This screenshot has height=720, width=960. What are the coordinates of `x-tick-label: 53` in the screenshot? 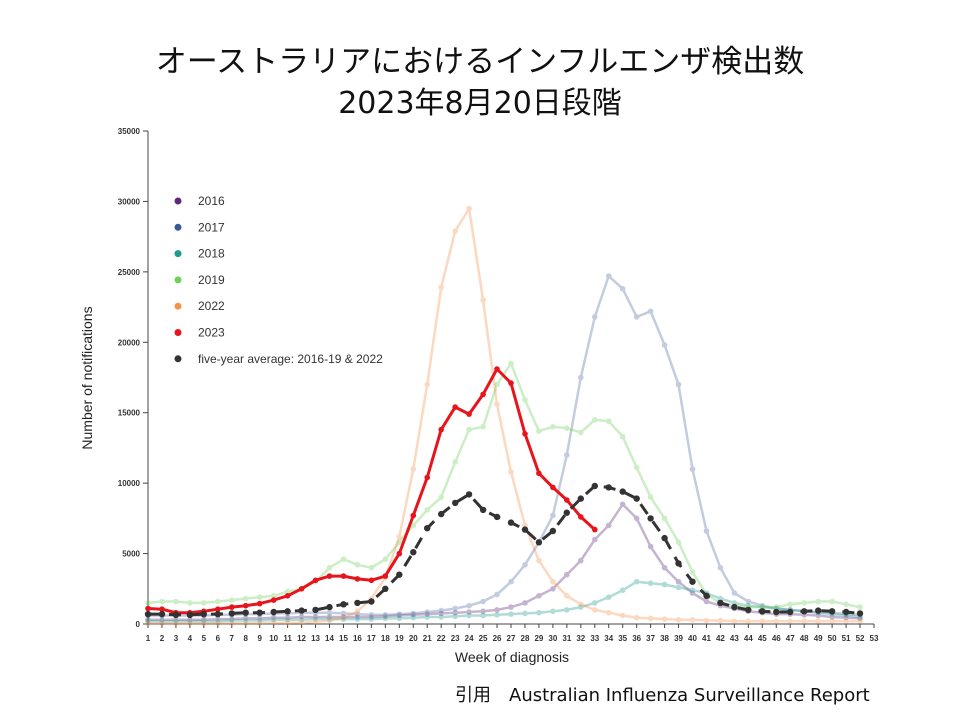 It's located at (874, 638).